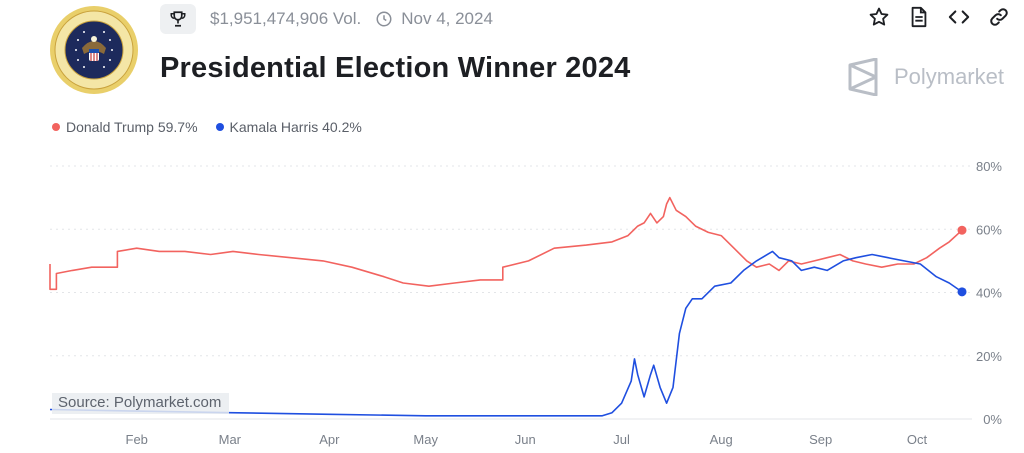  What do you see at coordinates (939, 17) in the screenshot?
I see `action-toolbar` at bounding box center [939, 17].